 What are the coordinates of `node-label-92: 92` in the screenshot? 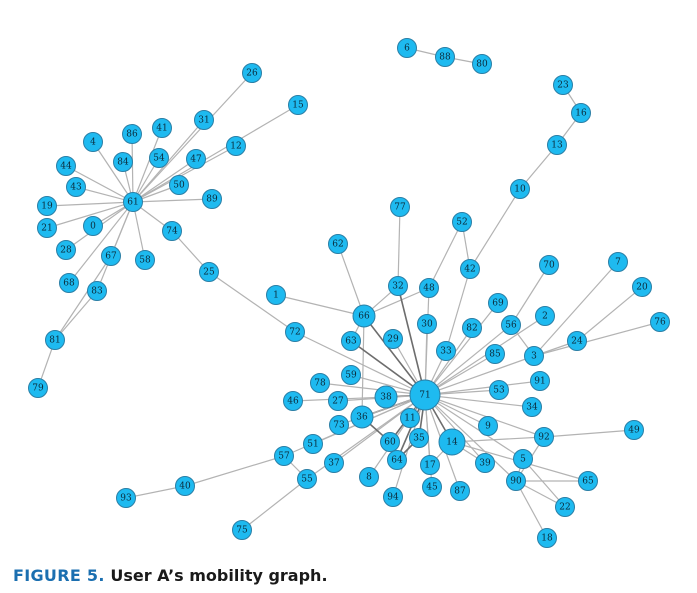 It's located at (543, 438).